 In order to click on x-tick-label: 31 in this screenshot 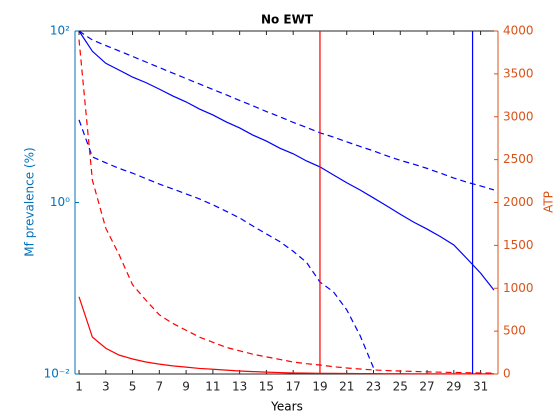, I will do `click(480, 387)`.